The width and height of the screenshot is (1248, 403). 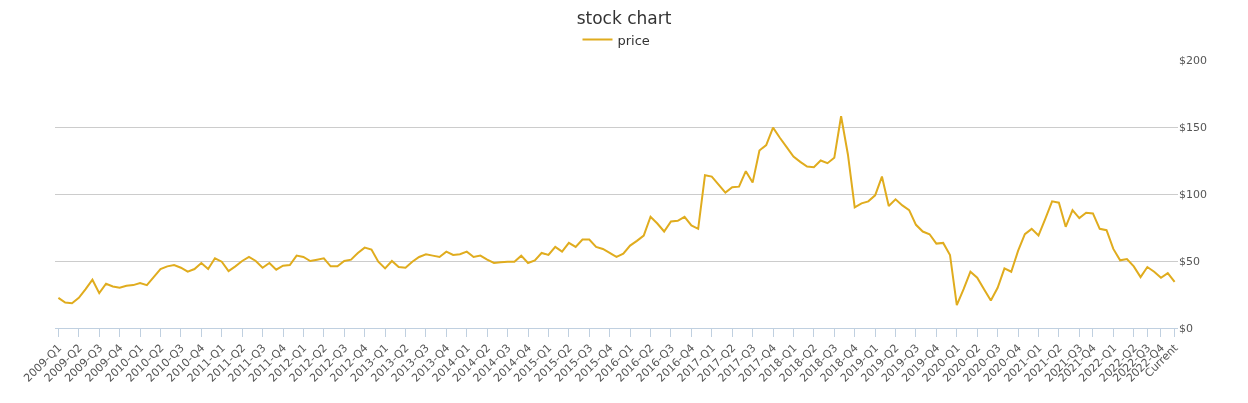 What do you see at coordinates (1189, 261) in the screenshot?
I see `y-tick-label: $50` at bounding box center [1189, 261].